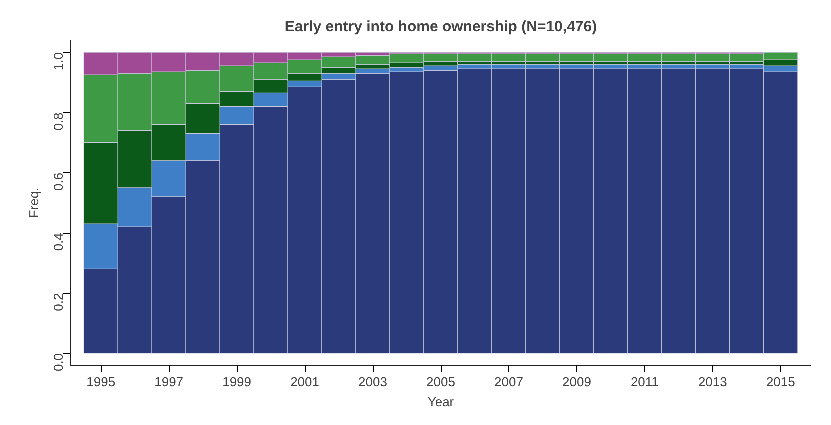 This screenshot has height=425, width=831. What do you see at coordinates (713, 382) in the screenshot?
I see `x-tick-label: 2013` at bounding box center [713, 382].